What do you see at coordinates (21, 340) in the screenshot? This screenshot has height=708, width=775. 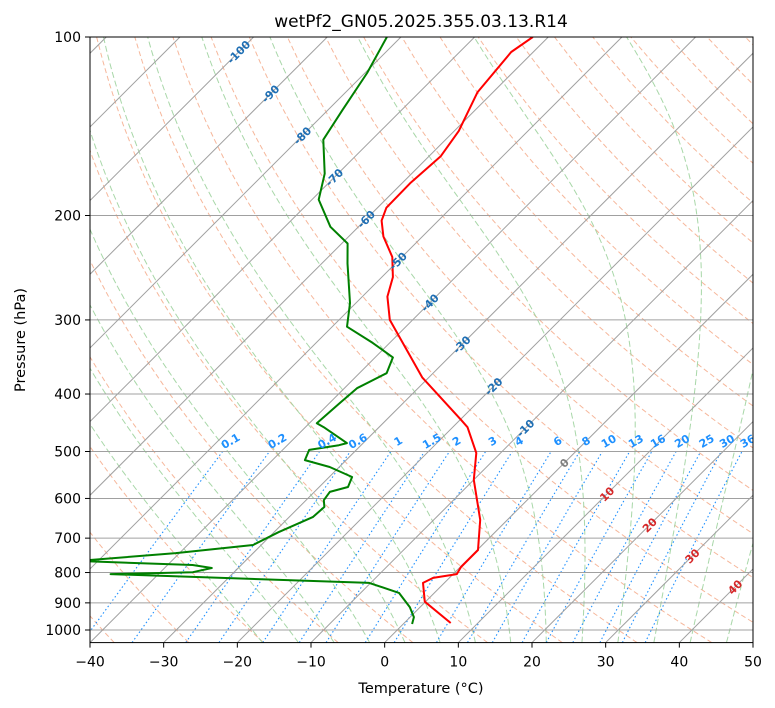 I see `y-axis-label: Pressure (hPa)` at bounding box center [21, 340].